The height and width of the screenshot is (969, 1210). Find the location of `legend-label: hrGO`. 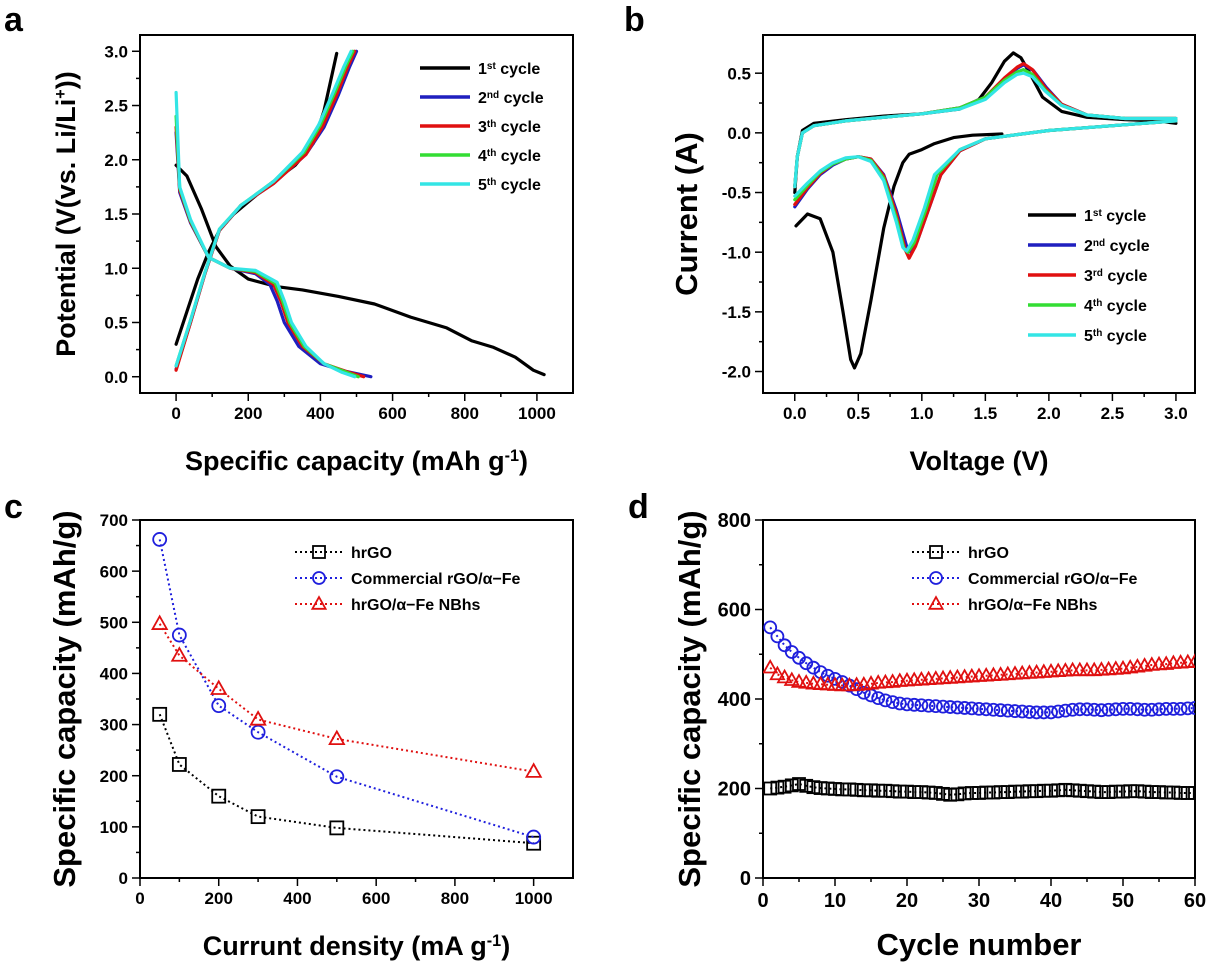

legend-label: hrGO is located at coordinates (988, 553).